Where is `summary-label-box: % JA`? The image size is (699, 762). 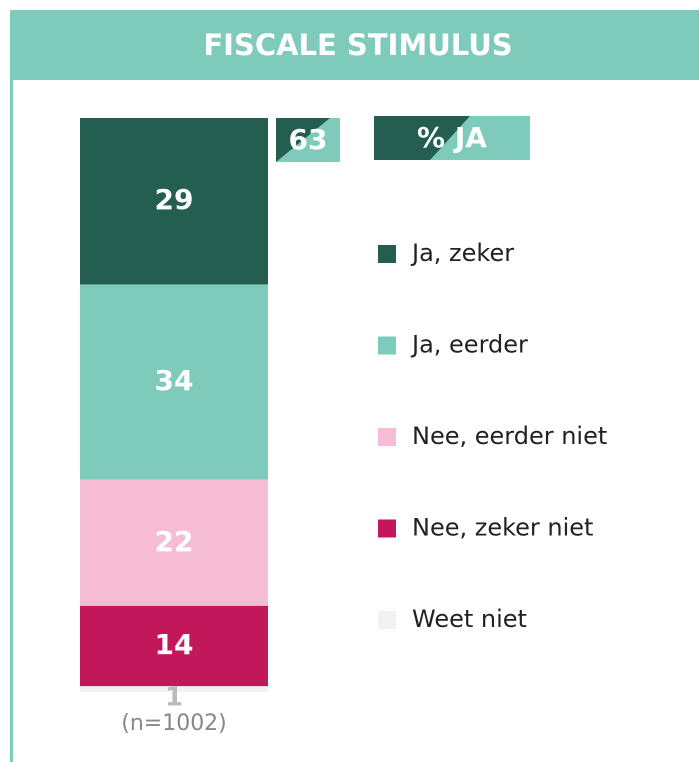 summary-label-box: % JA is located at coordinates (452, 138).